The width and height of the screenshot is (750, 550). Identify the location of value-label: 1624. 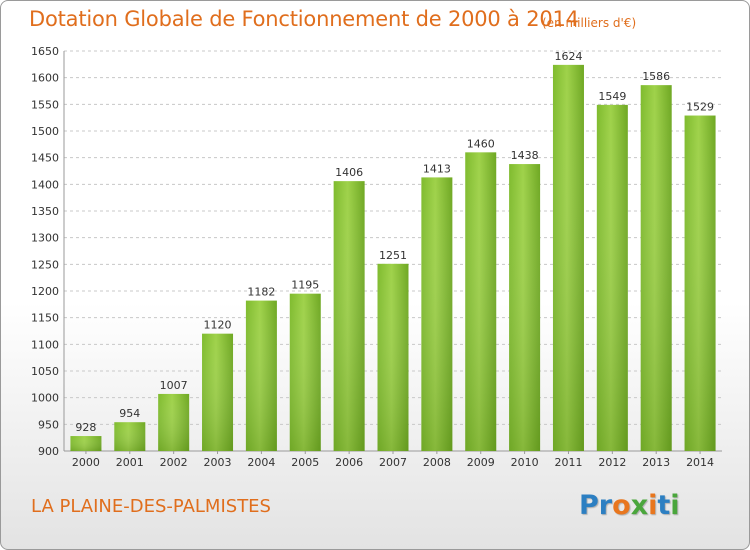
(568, 56).